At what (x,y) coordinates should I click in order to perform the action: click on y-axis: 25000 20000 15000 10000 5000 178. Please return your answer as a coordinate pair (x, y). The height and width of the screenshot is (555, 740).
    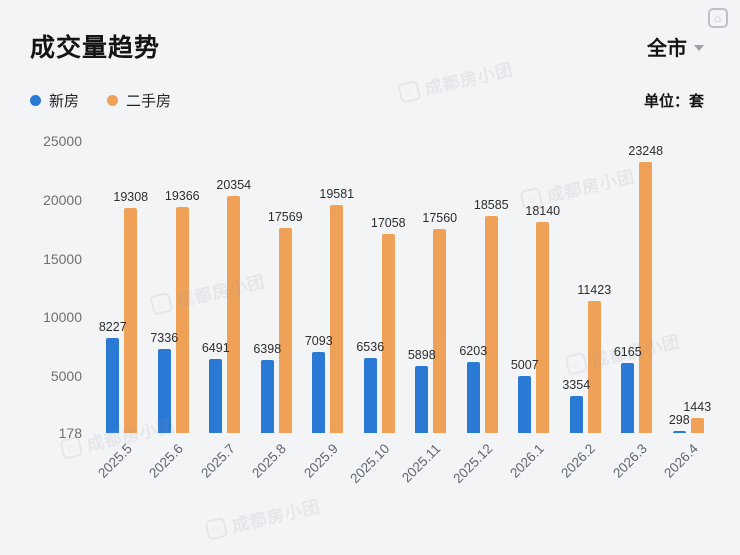
    Looking at the image, I should click on (59, 287).